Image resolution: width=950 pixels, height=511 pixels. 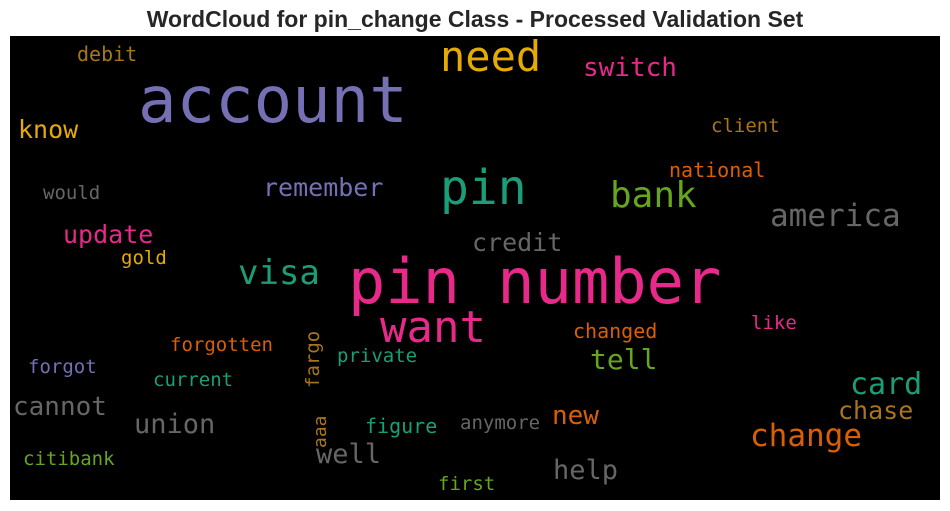 I want to click on word-need: need, so click(x=491, y=58).